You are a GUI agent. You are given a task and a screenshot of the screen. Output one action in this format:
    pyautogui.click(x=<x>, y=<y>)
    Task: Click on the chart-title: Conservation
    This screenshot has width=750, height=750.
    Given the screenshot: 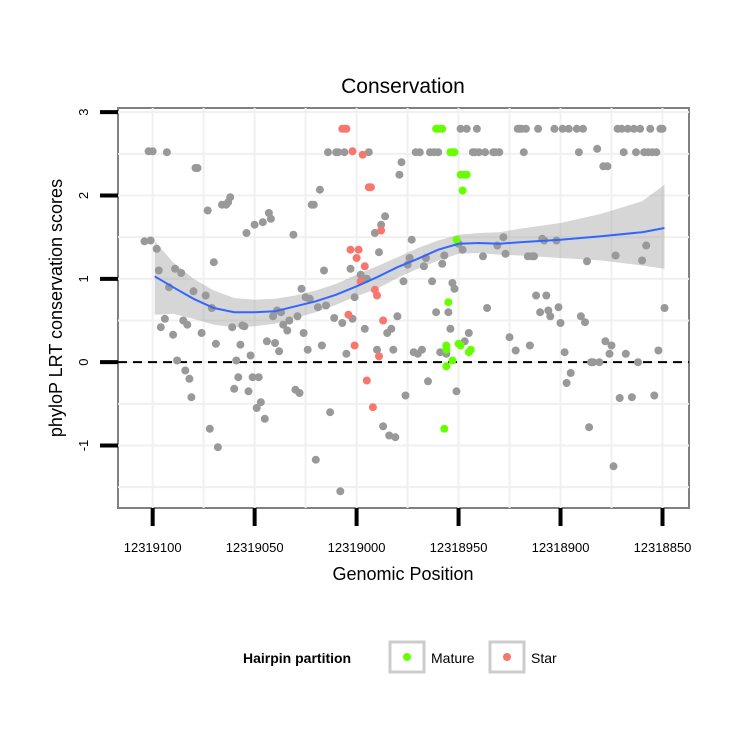 What is the action you would take?
    pyautogui.click(x=403, y=86)
    